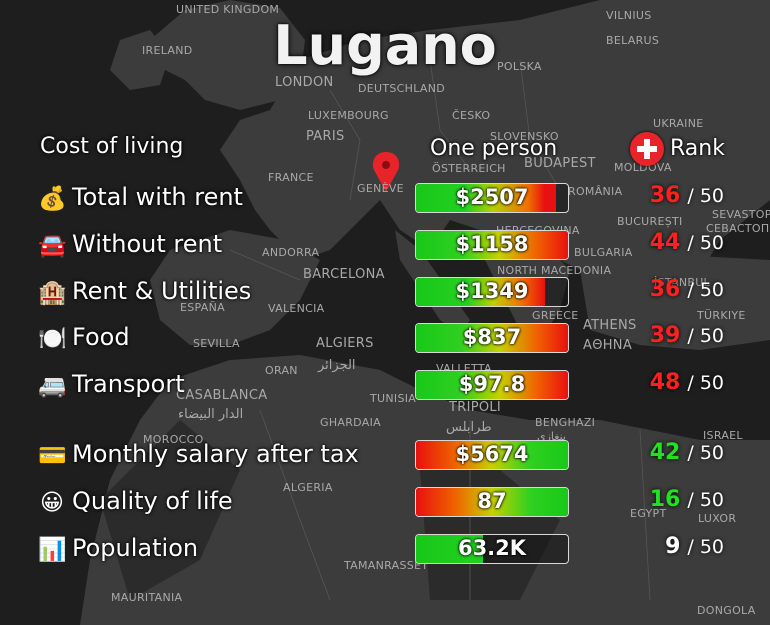  I want to click on row-label: Without rent, so click(147, 244).